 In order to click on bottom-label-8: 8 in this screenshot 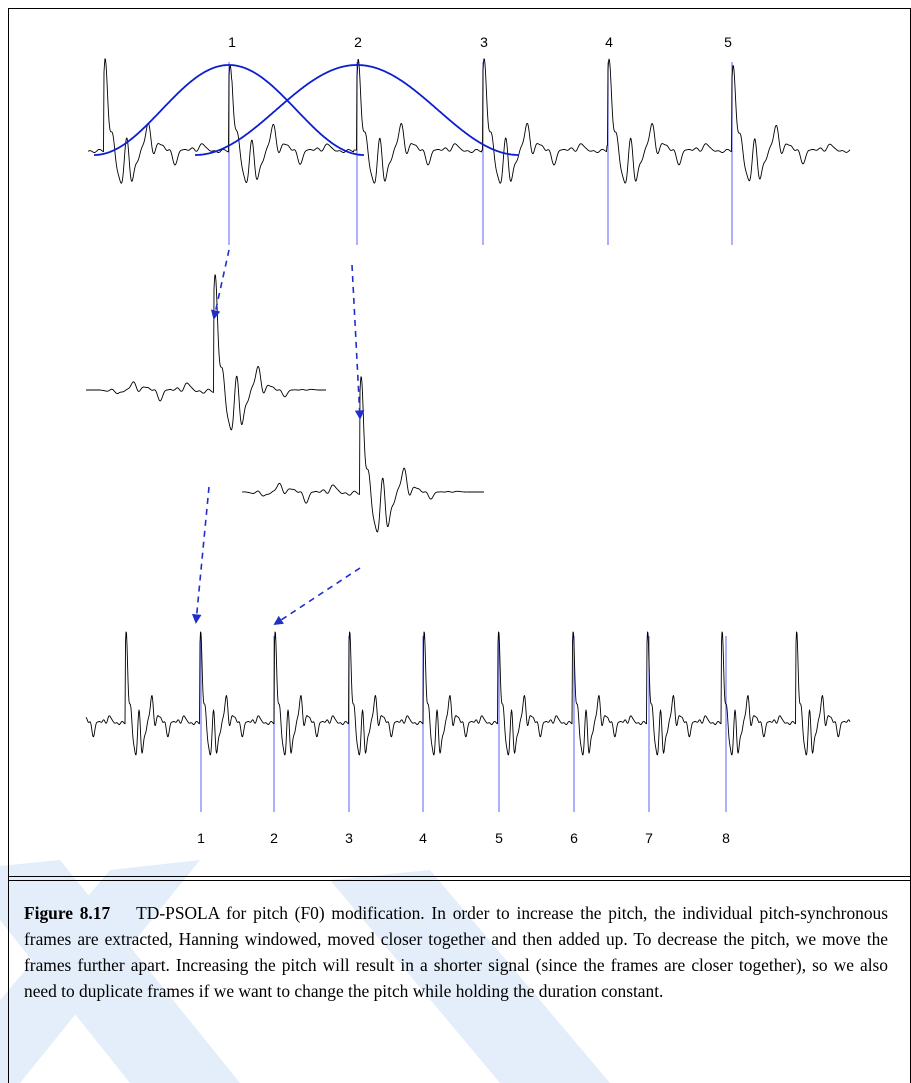, I will do `click(726, 838)`.